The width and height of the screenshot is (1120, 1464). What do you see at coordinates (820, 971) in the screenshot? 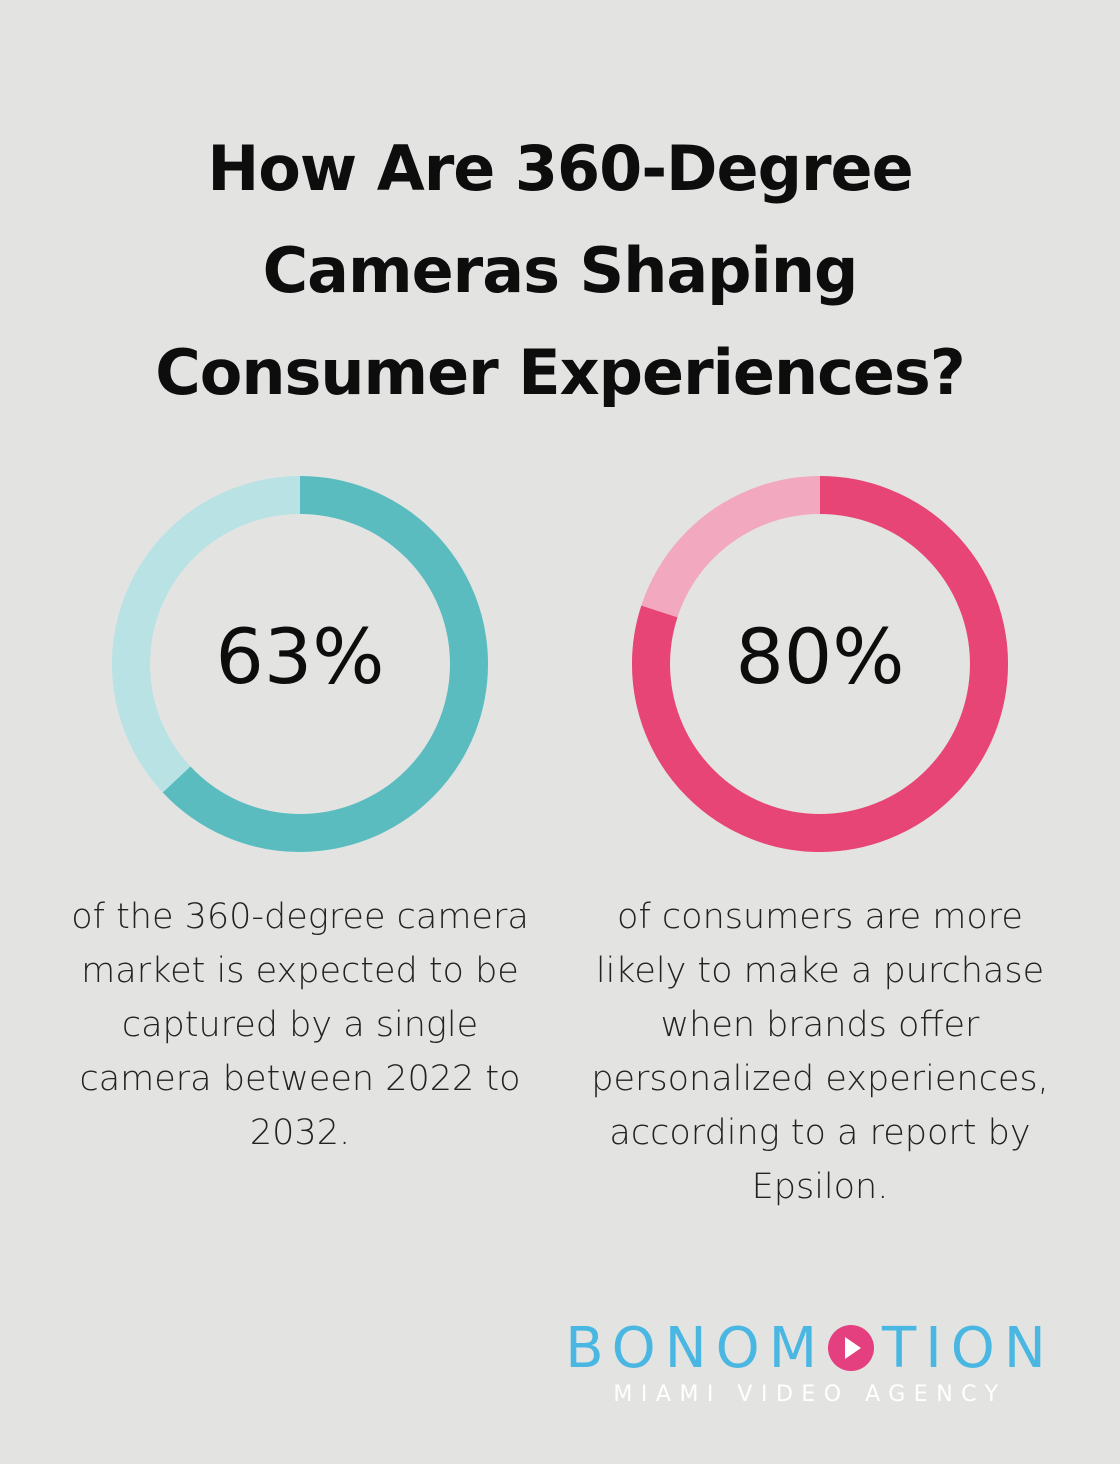
I see `description-line: likely to make a purchase` at bounding box center [820, 971].